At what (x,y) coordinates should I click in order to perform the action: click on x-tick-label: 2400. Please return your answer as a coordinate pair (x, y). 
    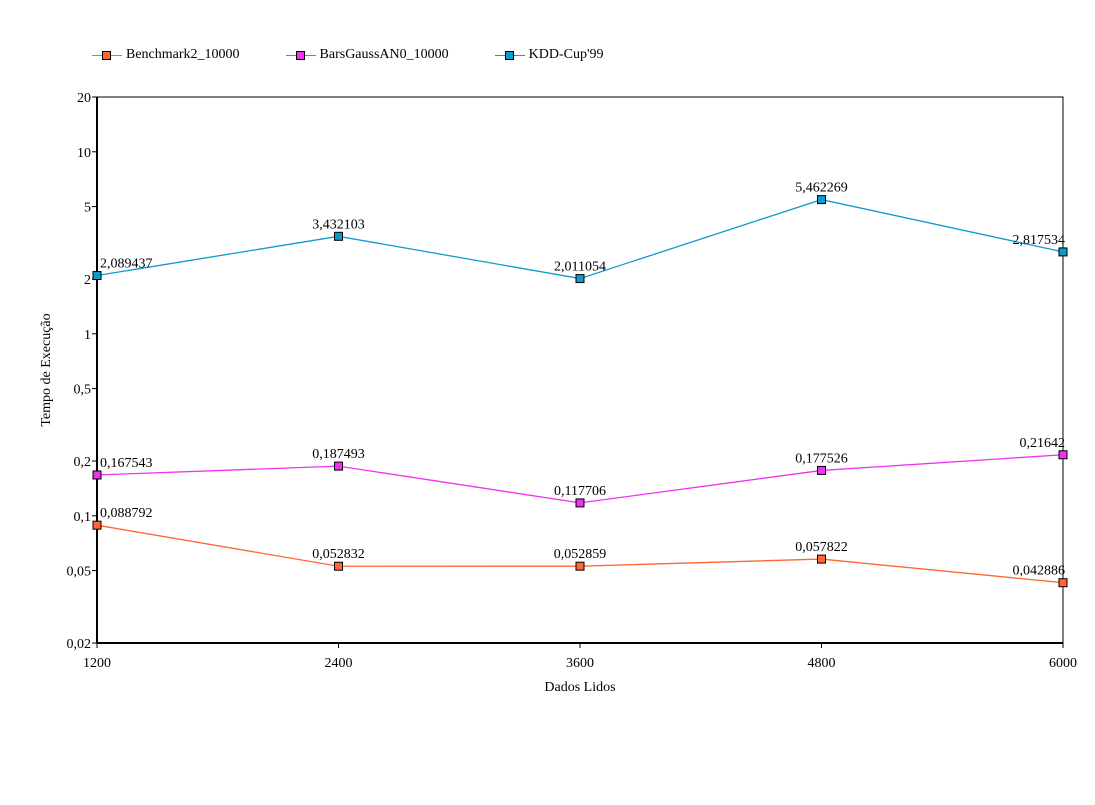
    Looking at the image, I should click on (339, 663).